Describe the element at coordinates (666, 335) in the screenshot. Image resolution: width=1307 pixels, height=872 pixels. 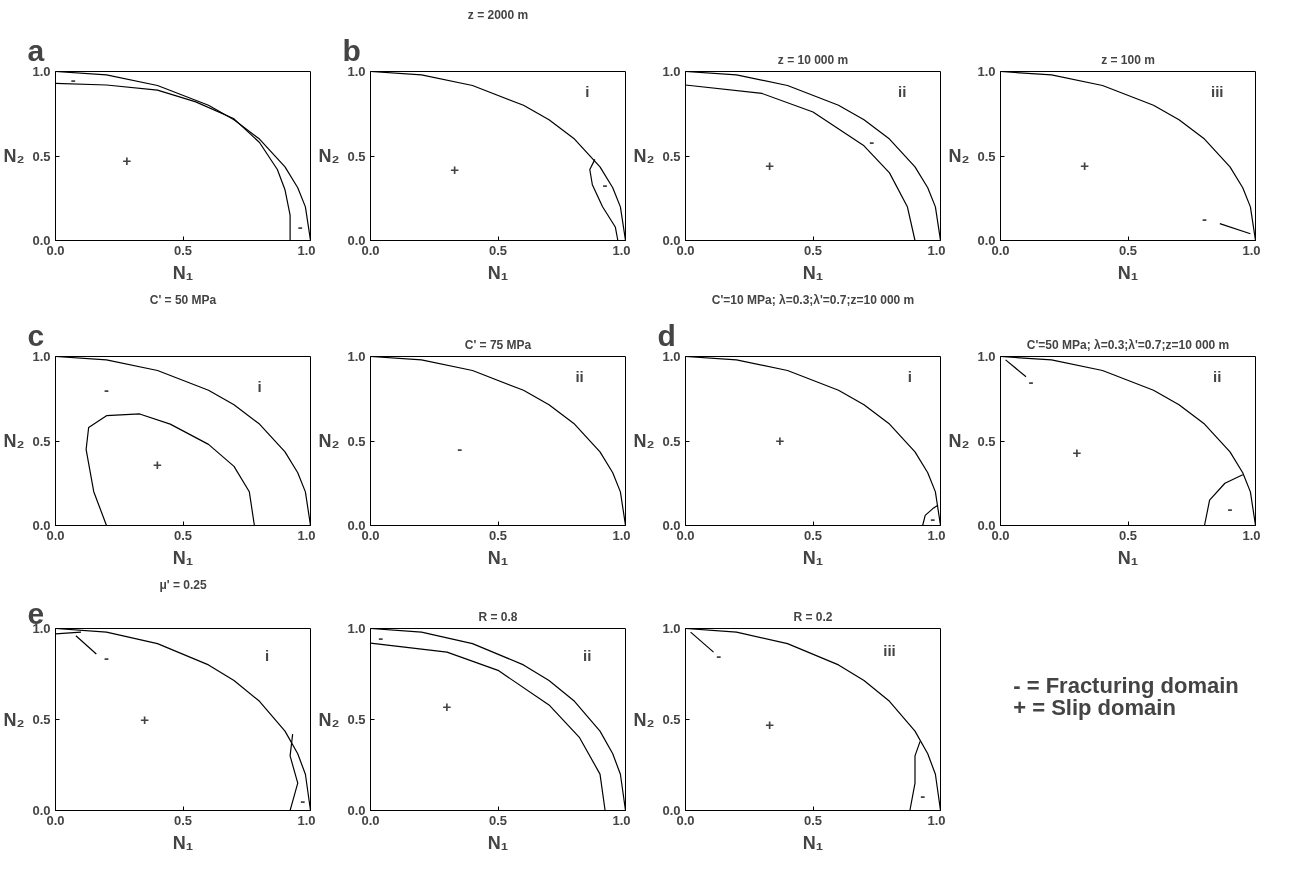
I see `text: d` at that location.